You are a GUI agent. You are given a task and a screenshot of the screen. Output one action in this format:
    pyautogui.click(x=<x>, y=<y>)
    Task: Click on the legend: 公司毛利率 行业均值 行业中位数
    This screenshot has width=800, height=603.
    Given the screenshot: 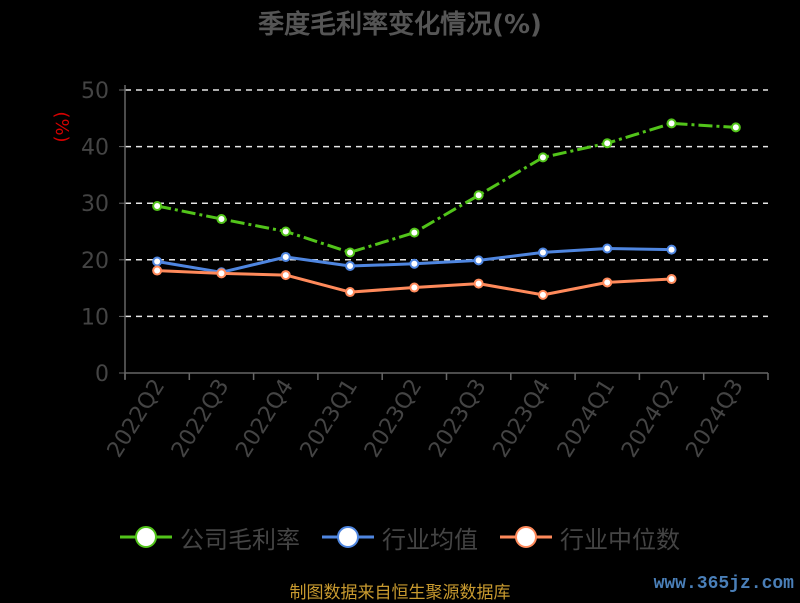 What is the action you would take?
    pyautogui.click(x=400, y=537)
    